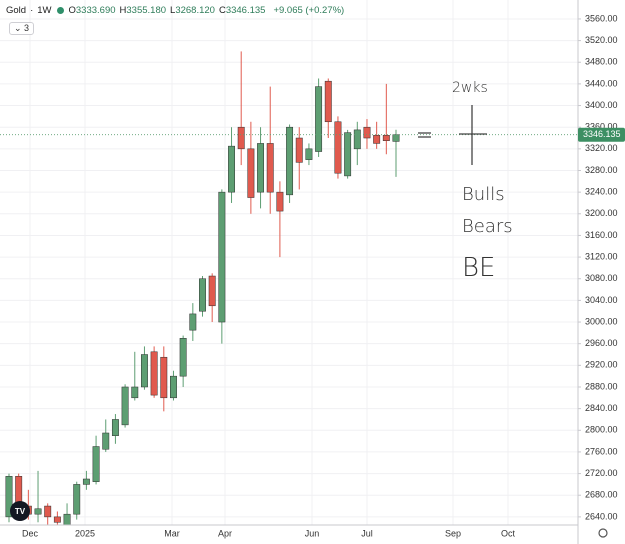 This screenshot has height=544, width=625. Describe the element at coordinates (601, 278) in the screenshot. I see `y-tick-label: 3080.00` at that location.